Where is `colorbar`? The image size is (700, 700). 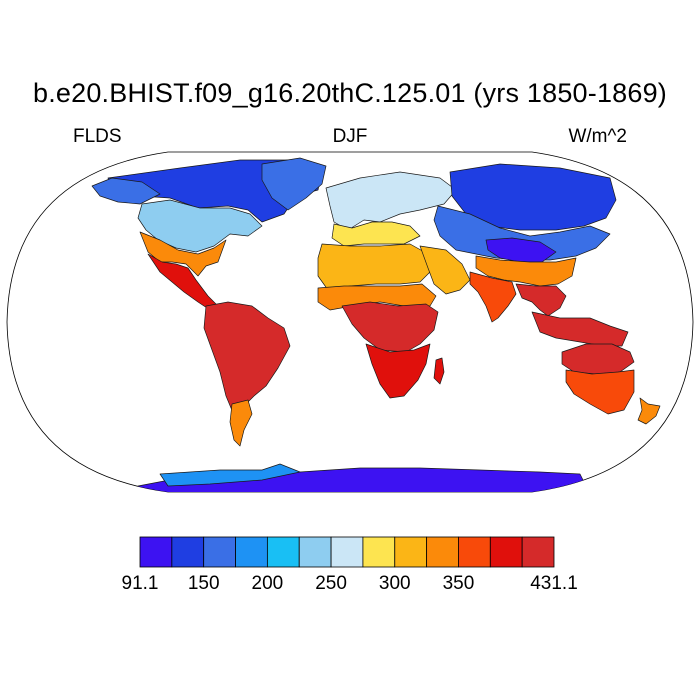
colorbar is located at coordinates (347, 552).